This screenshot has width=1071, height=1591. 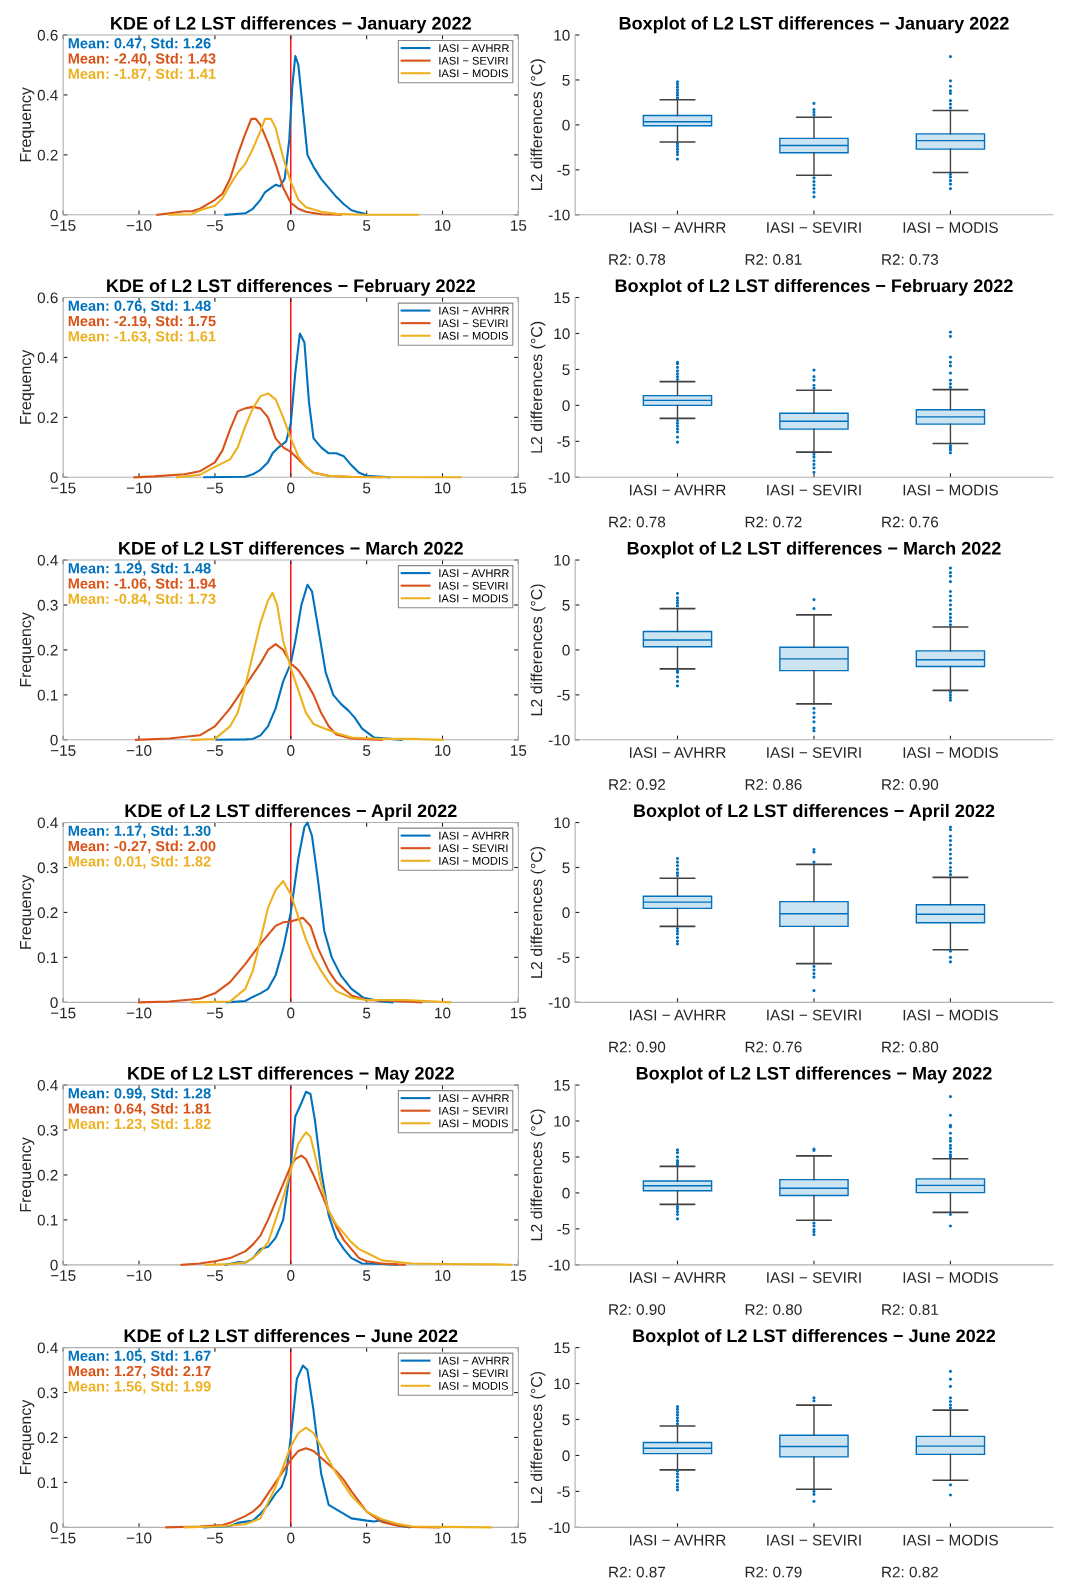 I want to click on annotation: Mean: 1.17, Std: 1.30, so click(x=139, y=832).